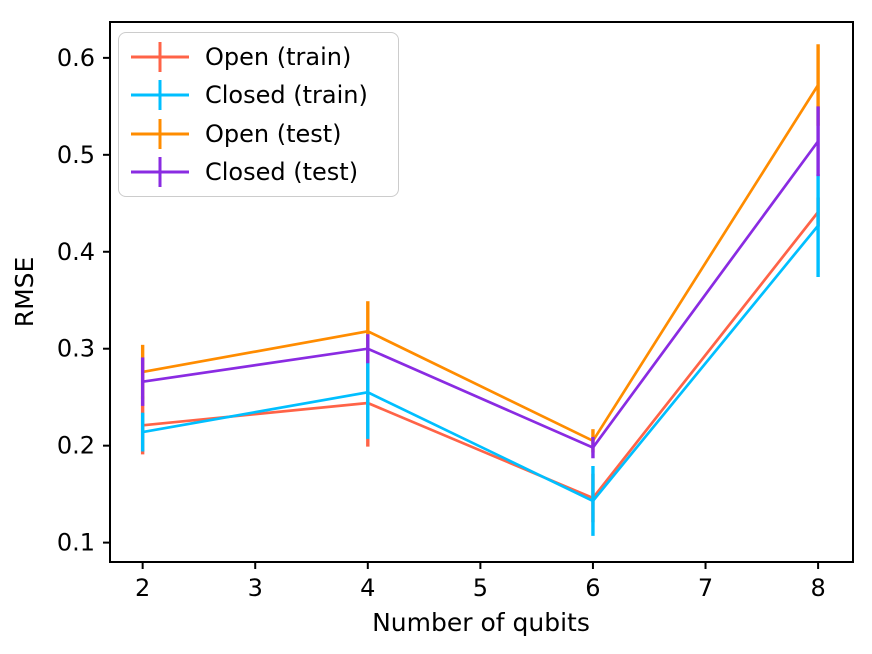  I want to click on y-axis-label: RMSE, so click(24, 292).